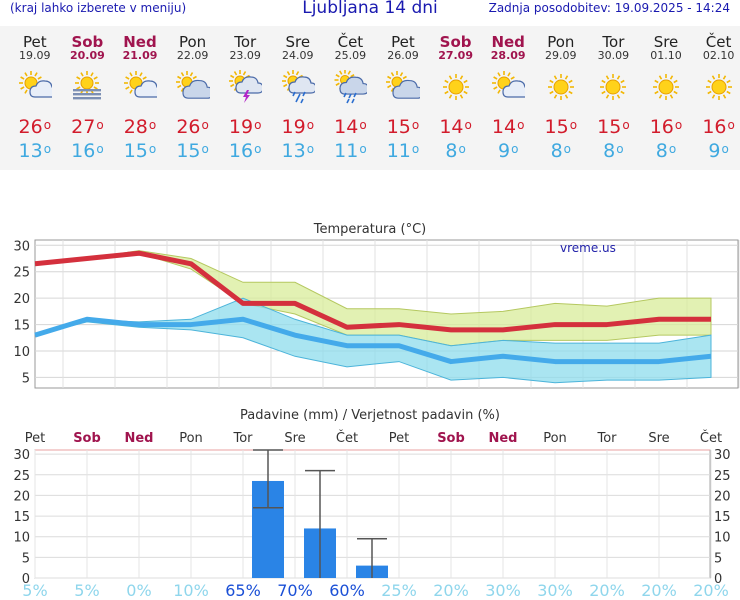 This screenshot has width=740, height=600. Describe the element at coordinates (21, 246) in the screenshot. I see `temperature-y-tick: 30` at that location.